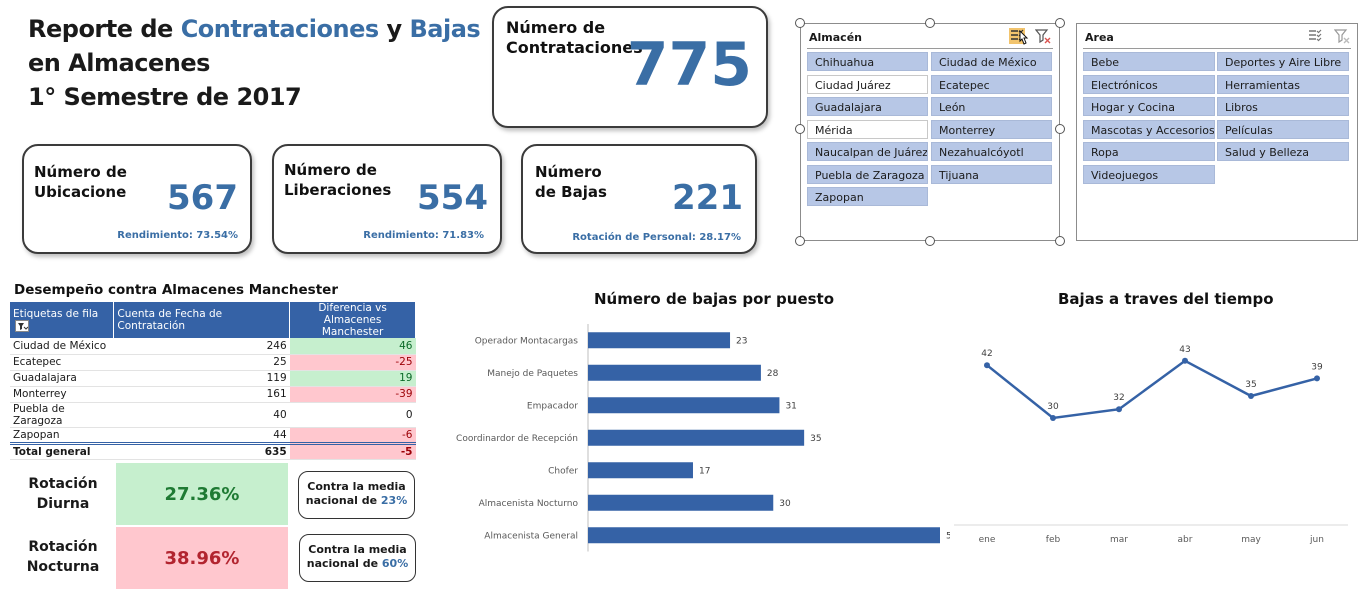  What do you see at coordinates (867, 174) in the screenshot?
I see `slicer-item-puebla-de-zaragoza: Puebla de Zaragoza` at bounding box center [867, 174].